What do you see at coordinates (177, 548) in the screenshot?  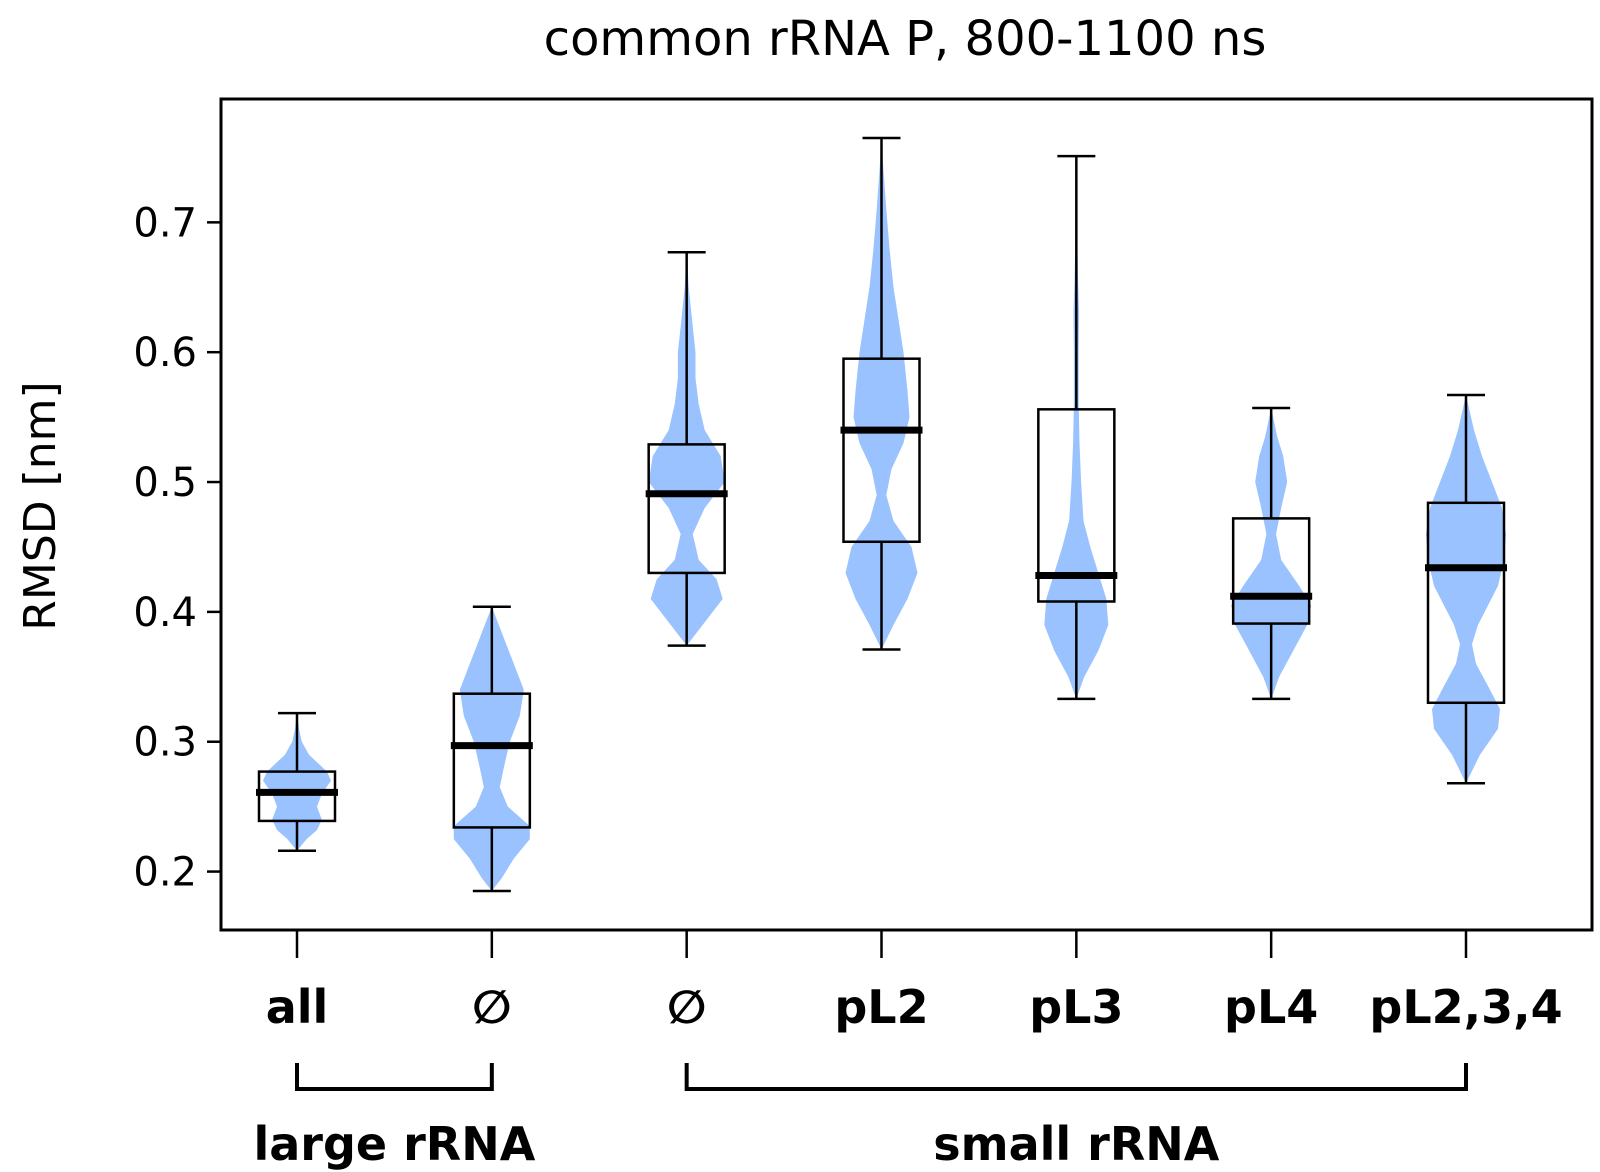 I see `y-axis-ticks: 0.2 0.3 0.4 0.5 0.6 0.7` at bounding box center [177, 548].